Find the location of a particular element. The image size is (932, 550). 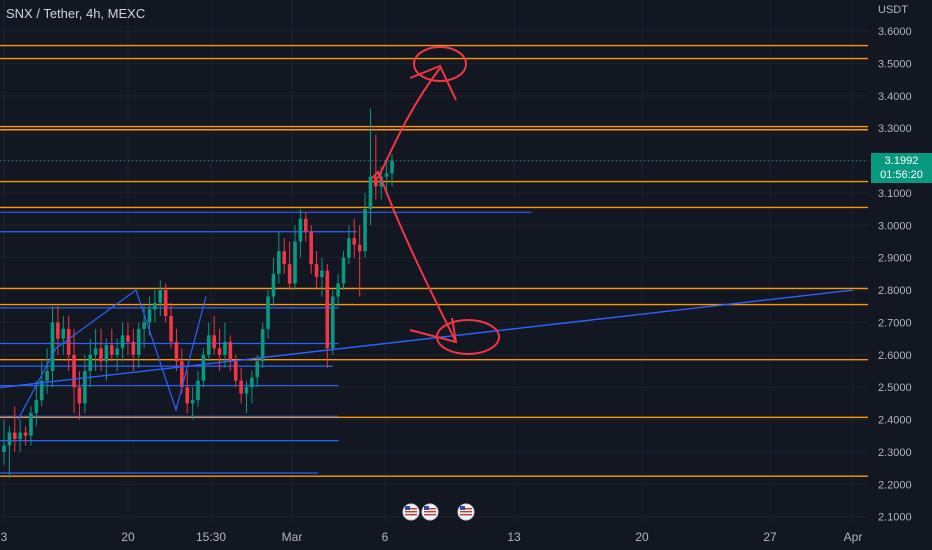

time-tick-label: Apr is located at coordinates (853, 537).